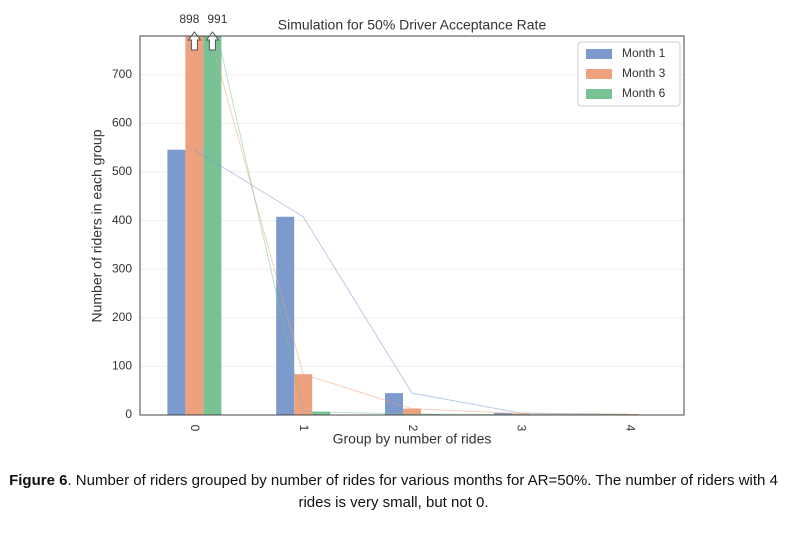 Image resolution: width=787 pixels, height=533 pixels. I want to click on y-tick-label: 400, so click(122, 220).